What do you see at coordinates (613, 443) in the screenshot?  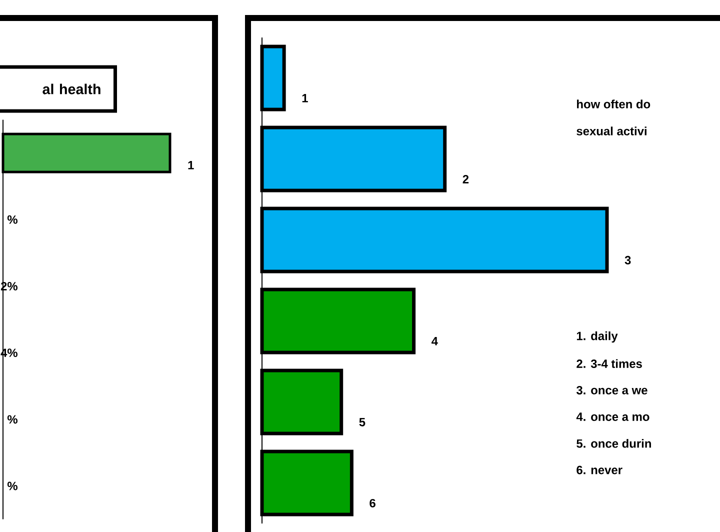 I see `annotation: 5. once durin` at bounding box center [613, 443].